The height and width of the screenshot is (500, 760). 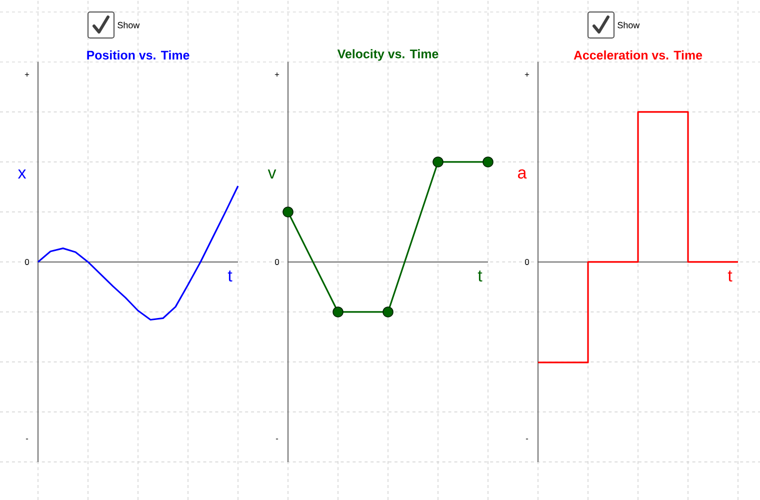 What do you see at coordinates (387, 55) in the screenshot?
I see `chart-title: Velocity vs. Time` at bounding box center [387, 55].